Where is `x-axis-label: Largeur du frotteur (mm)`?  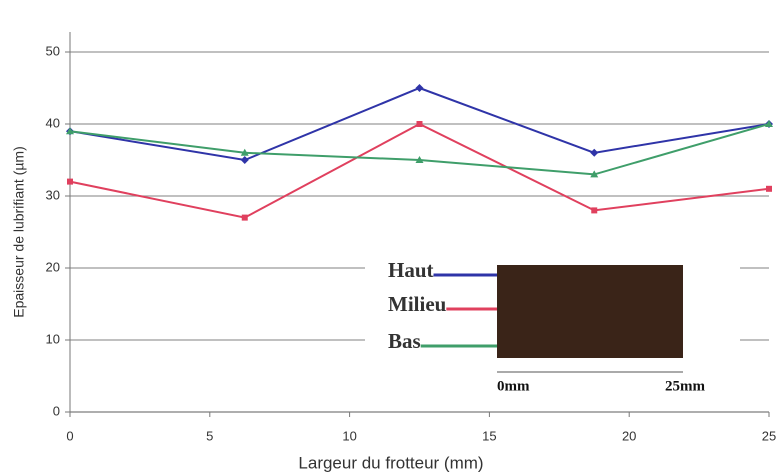 x-axis-label: Largeur du frotteur (mm) is located at coordinates (390, 462).